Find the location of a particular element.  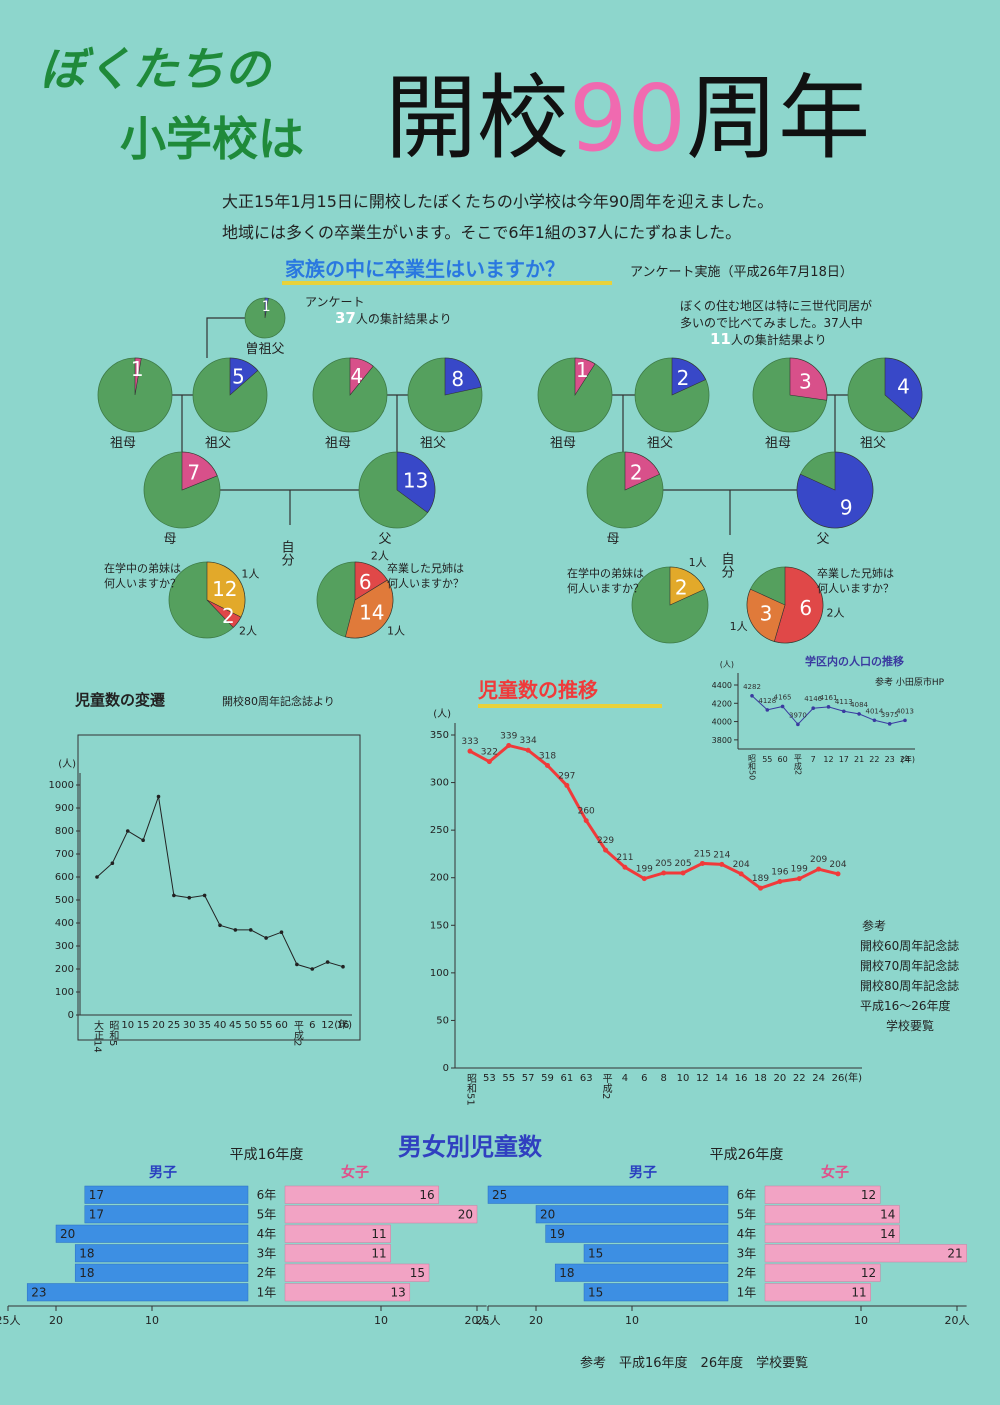

data-label: 333 is located at coordinates (469, 742).